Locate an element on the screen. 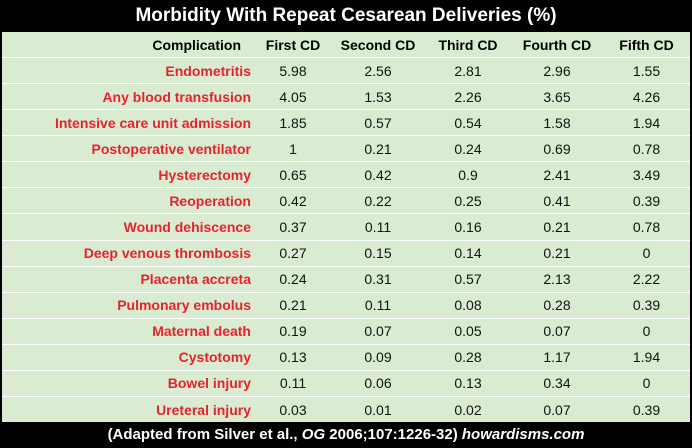 Image resolution: width=692 pixels, height=448 pixels. rate-cell: 1.55 is located at coordinates (646, 71).